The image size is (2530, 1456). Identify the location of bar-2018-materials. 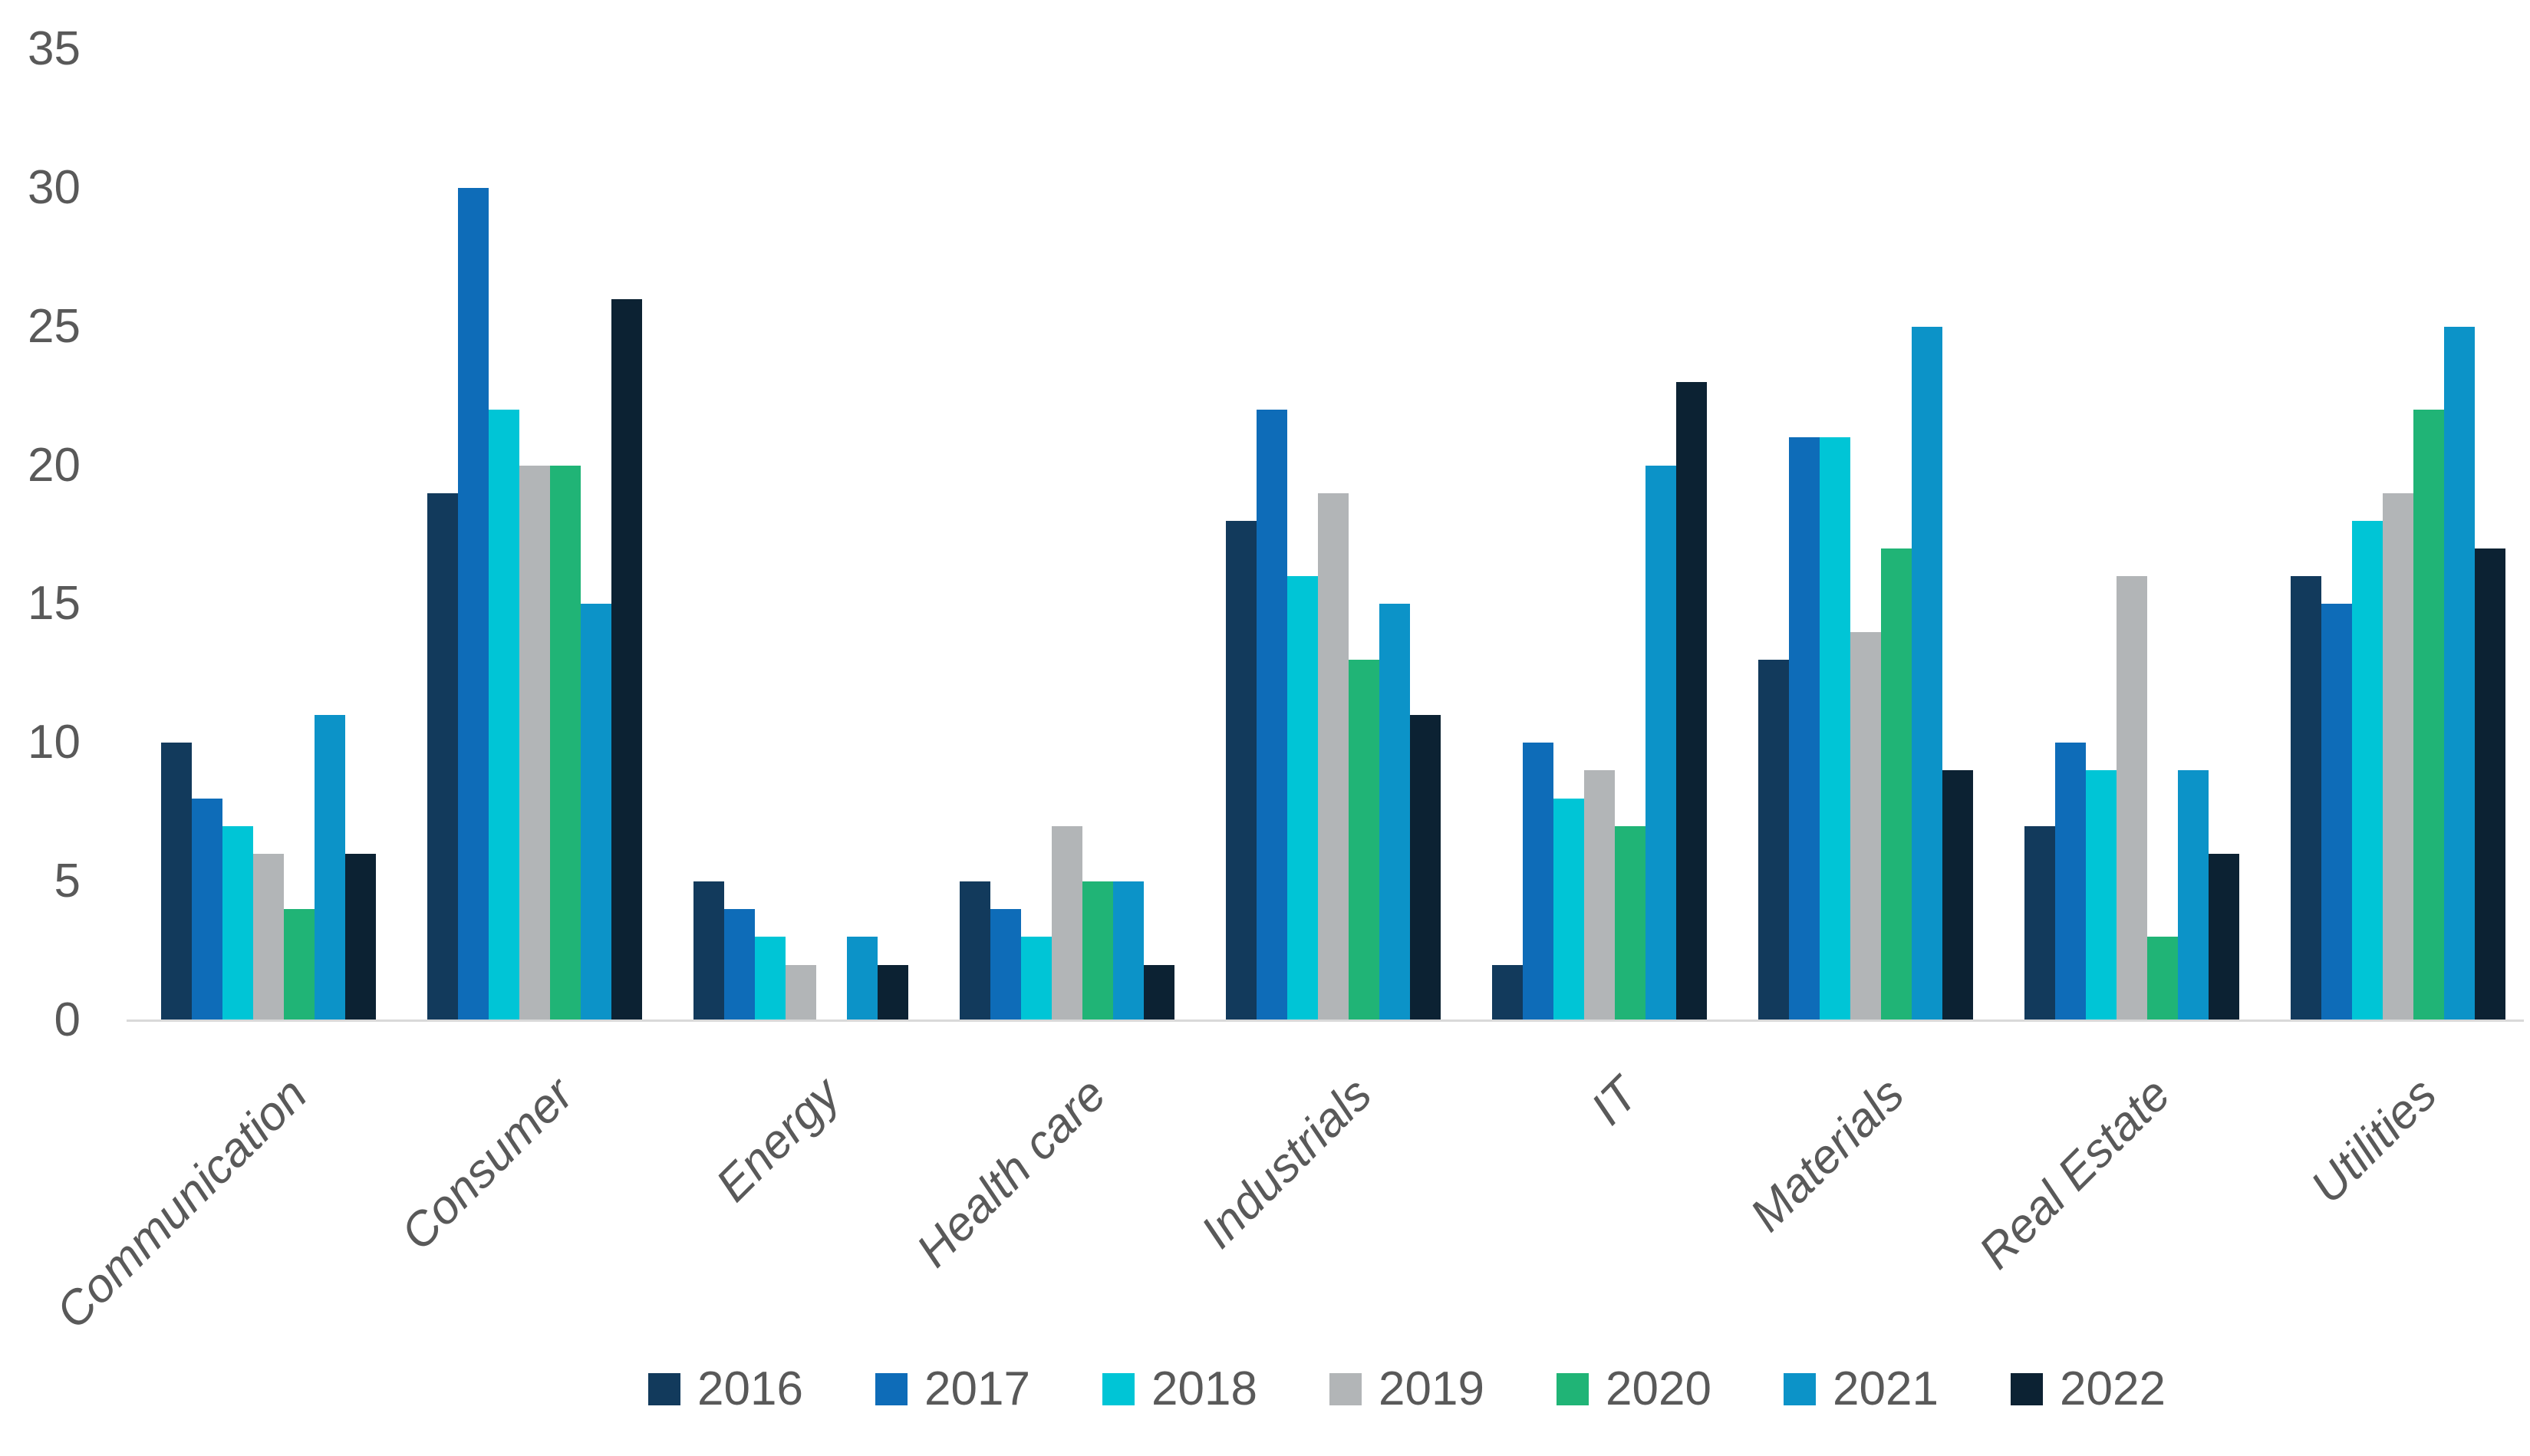
(1835, 728).